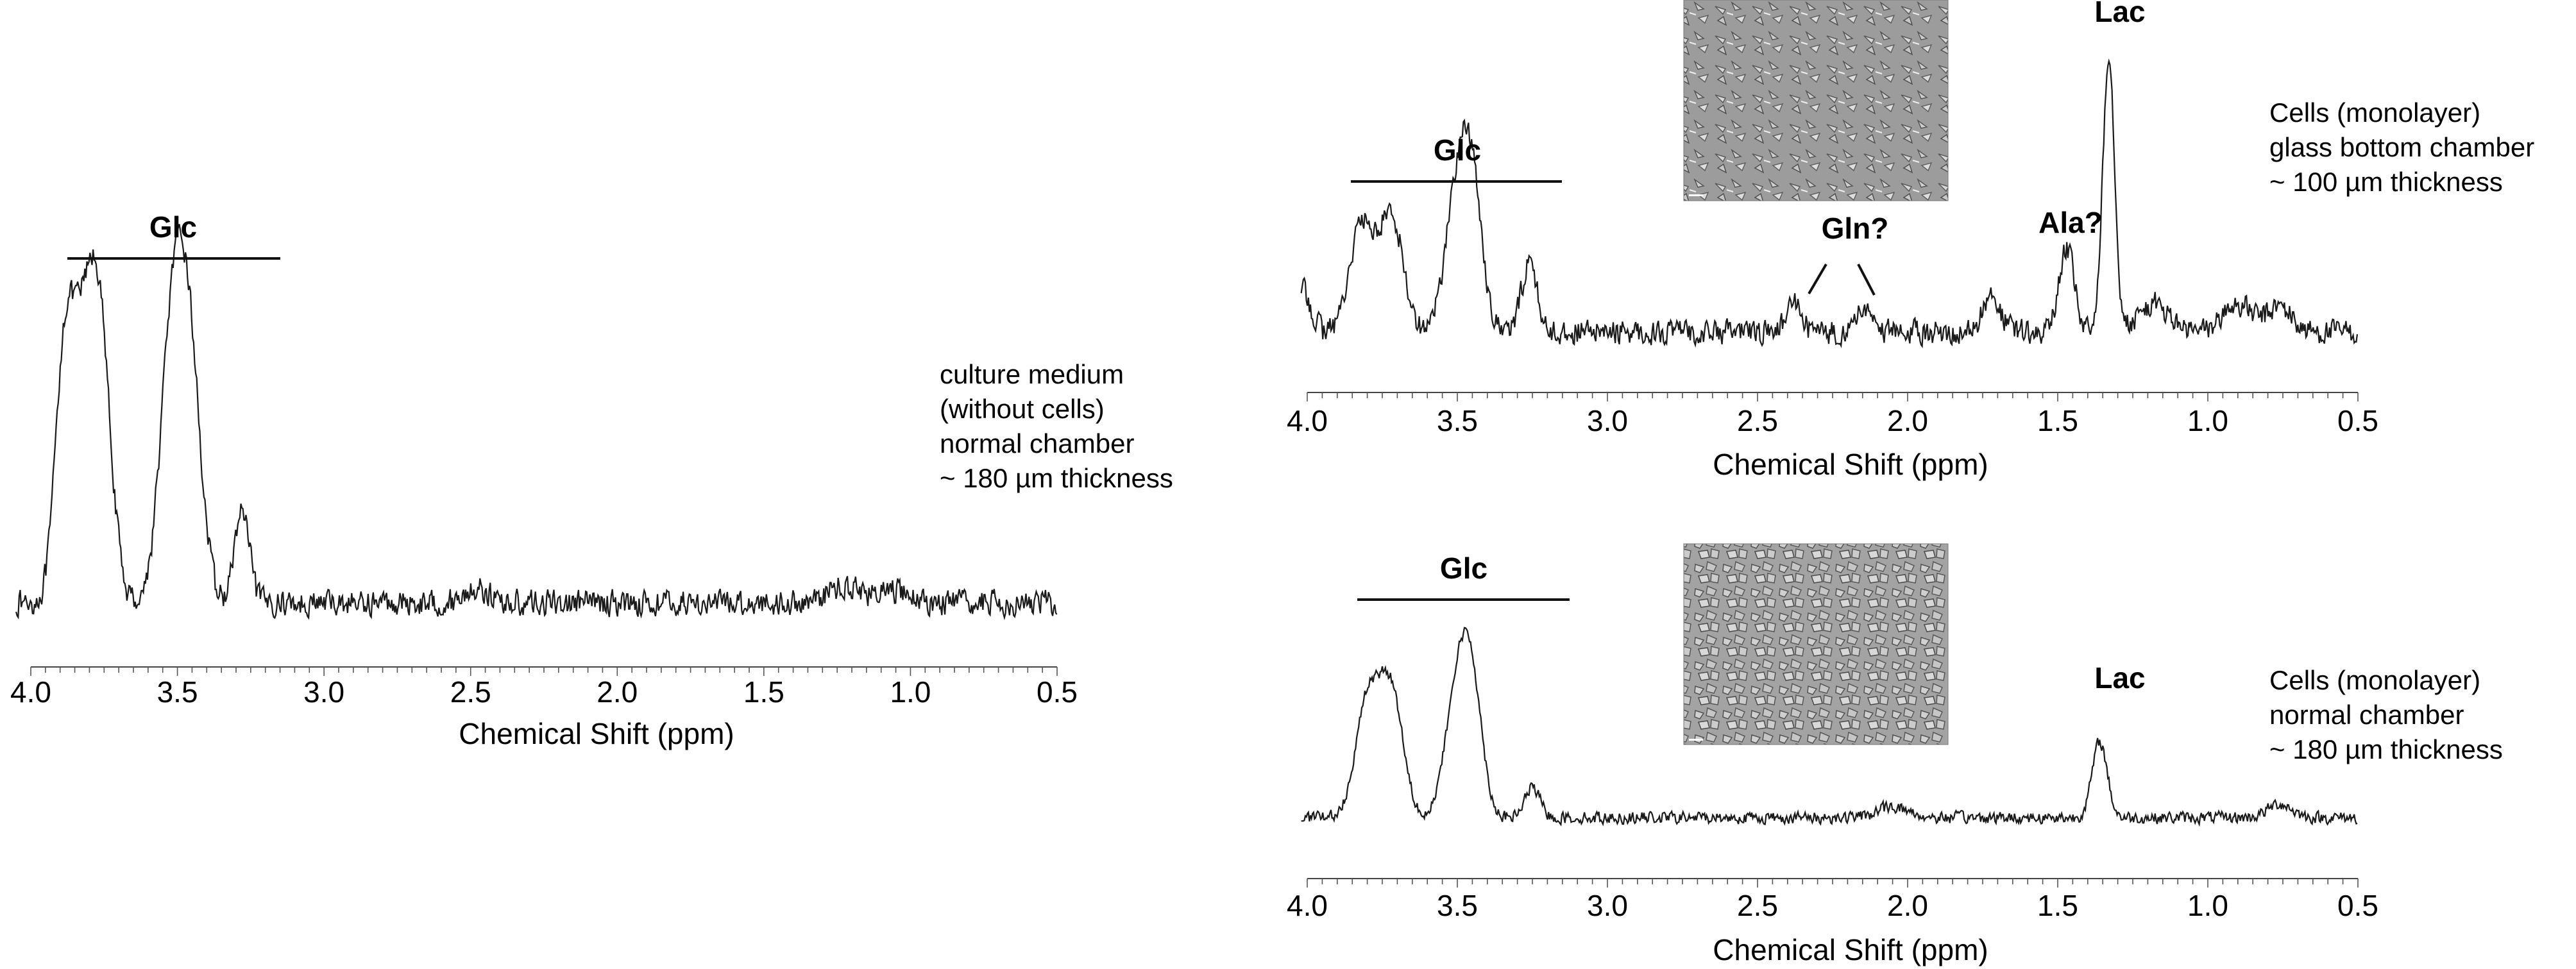 This screenshot has height=969, width=2576. What do you see at coordinates (2070, 222) in the screenshot?
I see `ala-peak-label: Ala?` at bounding box center [2070, 222].